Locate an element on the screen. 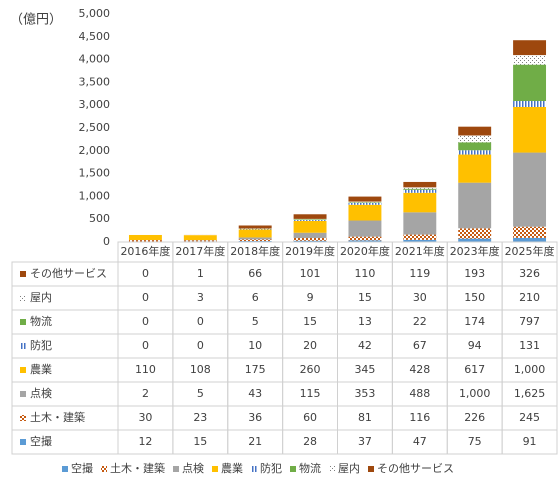 The image size is (558, 492). data-label: 36 is located at coordinates (255, 417).